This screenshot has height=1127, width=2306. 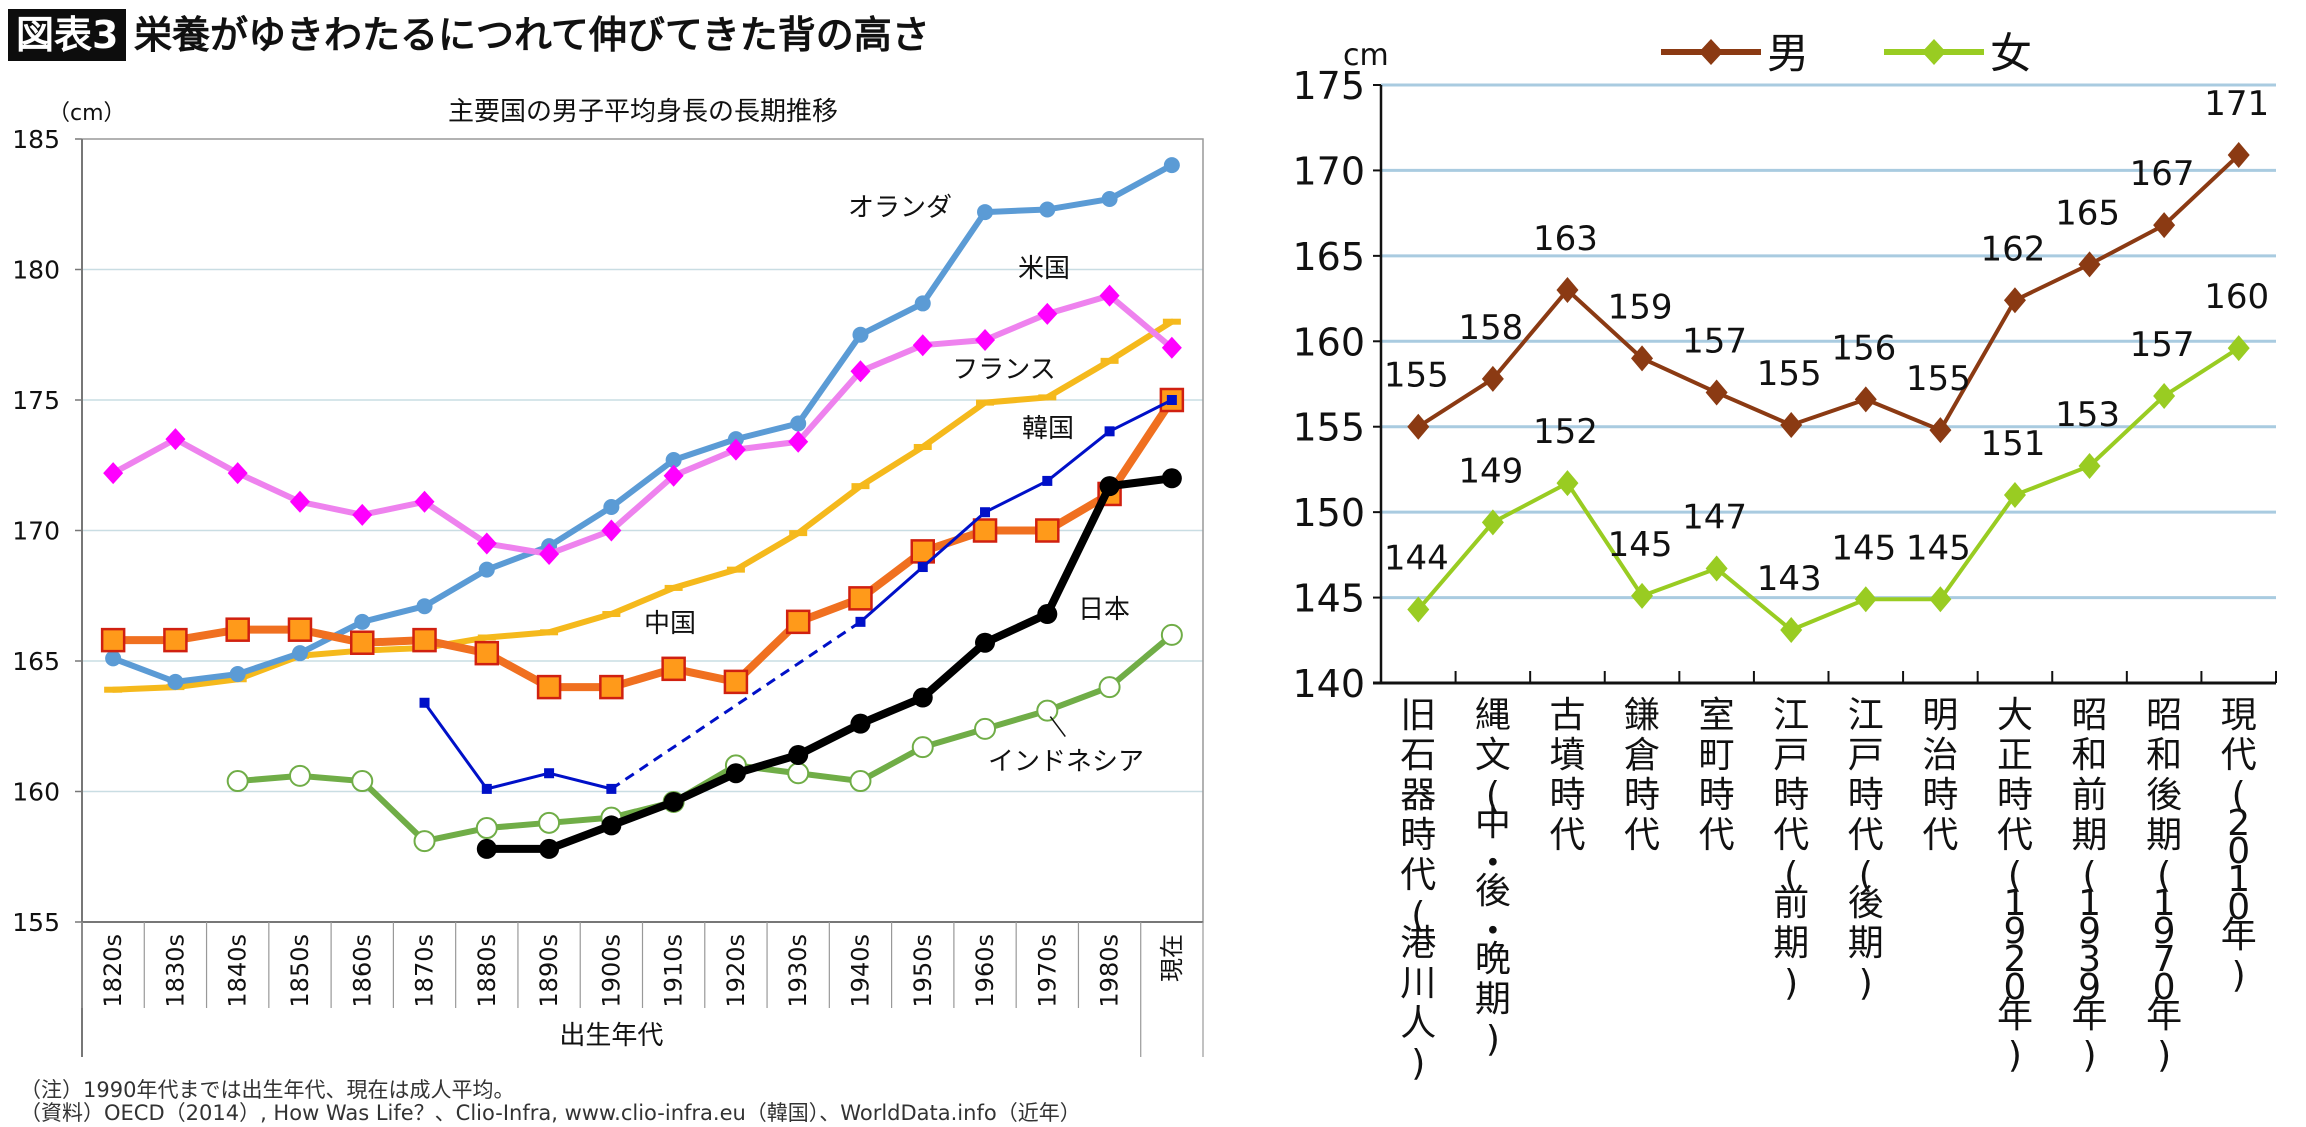 What do you see at coordinates (175, 971) in the screenshot?
I see `x-tick-label: 1830s` at bounding box center [175, 971].